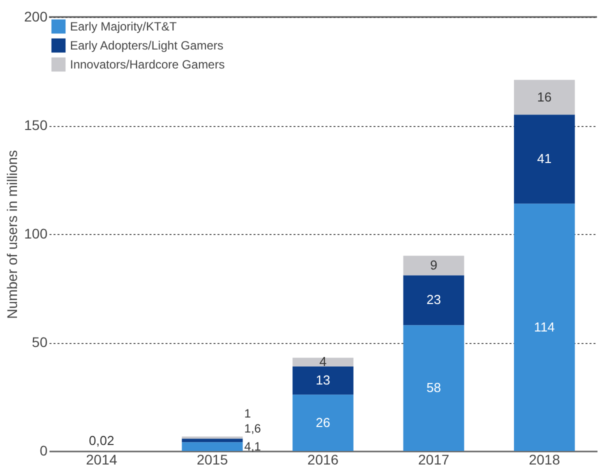 The height and width of the screenshot is (472, 608). I want to click on y-tick-label: 200, so click(36, 16).